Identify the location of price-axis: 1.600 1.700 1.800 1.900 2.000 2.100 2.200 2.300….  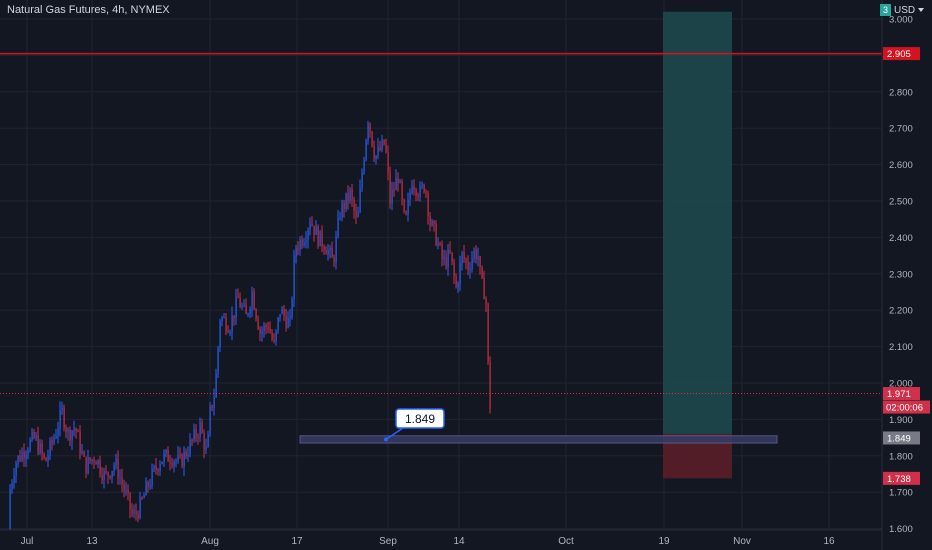
(905, 275).